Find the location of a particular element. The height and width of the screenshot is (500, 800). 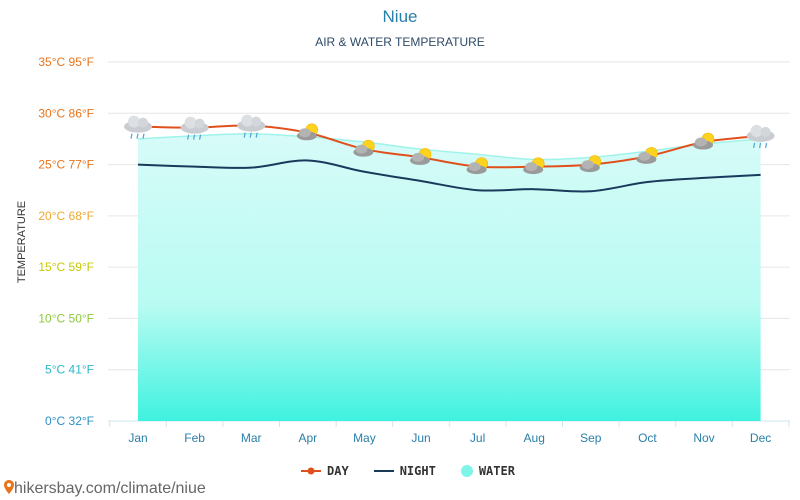

chart-title: Niue is located at coordinates (400, 16).